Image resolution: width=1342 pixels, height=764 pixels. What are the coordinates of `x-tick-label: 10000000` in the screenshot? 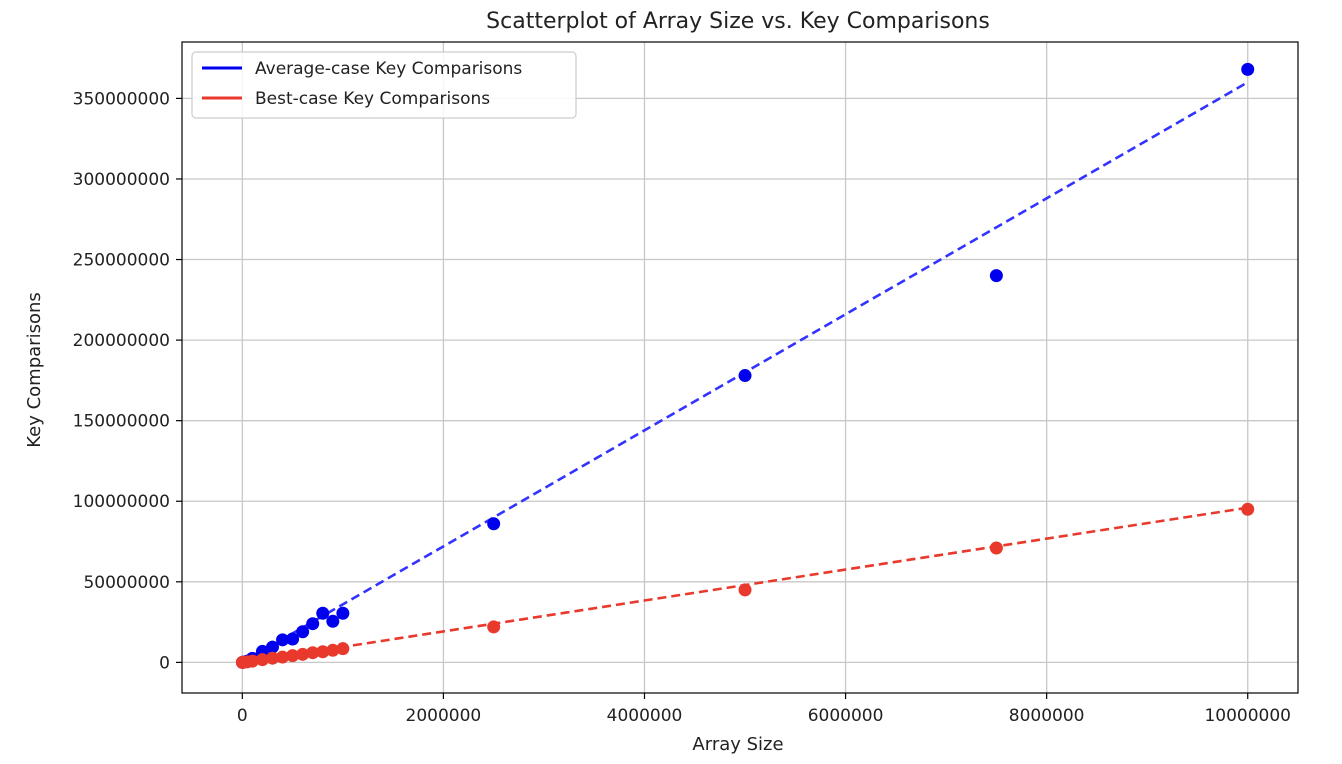 It's located at (1247, 716).